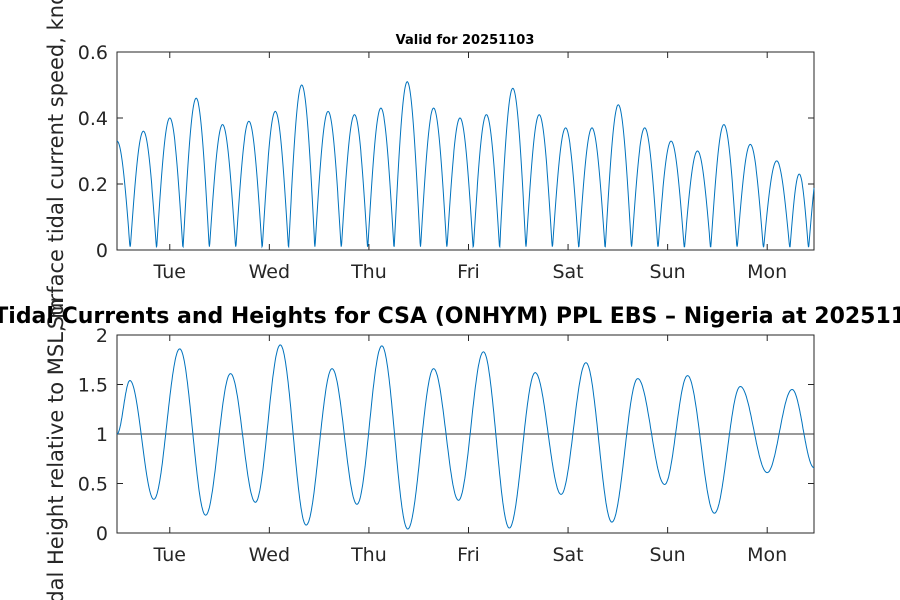 This screenshot has height=600, width=900. Describe the element at coordinates (102, 251) in the screenshot. I see `current-ytick-label: 0` at that location.